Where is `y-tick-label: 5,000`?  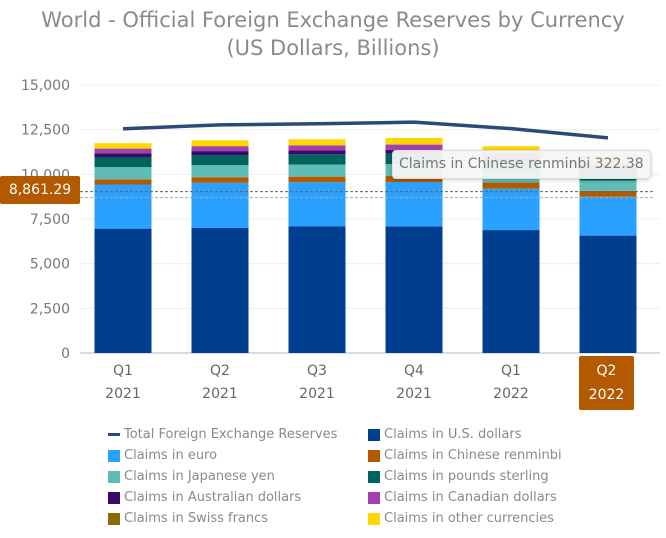
y-tick-label: 5,000 is located at coordinates (50, 265).